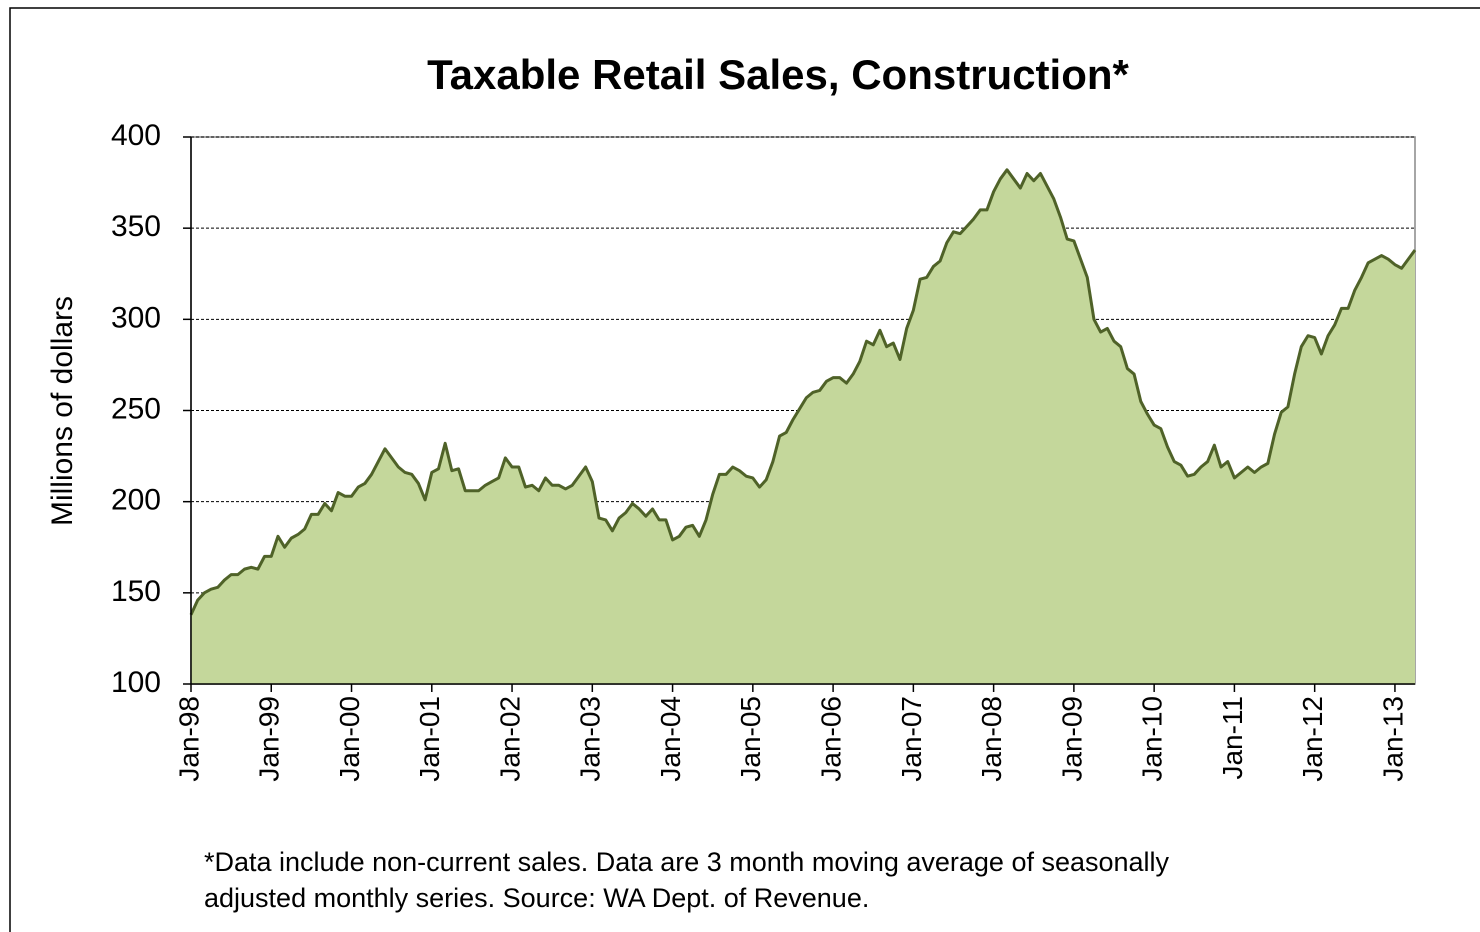 This screenshot has height=932, width=1480. Describe the element at coordinates (188, 739) in the screenshot. I see `x-tick-label: Jan-98` at that location.